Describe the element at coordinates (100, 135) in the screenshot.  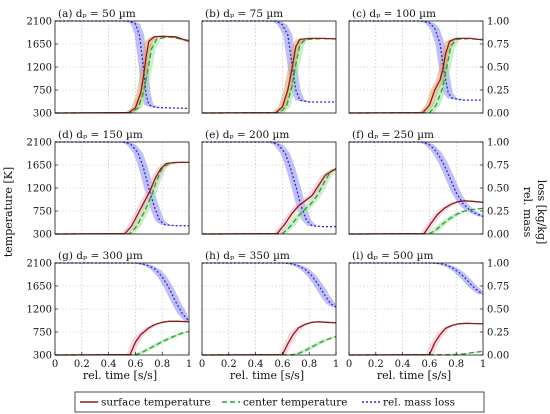
I see `panel-title: (d) dₚ = 150 µm` at that location.